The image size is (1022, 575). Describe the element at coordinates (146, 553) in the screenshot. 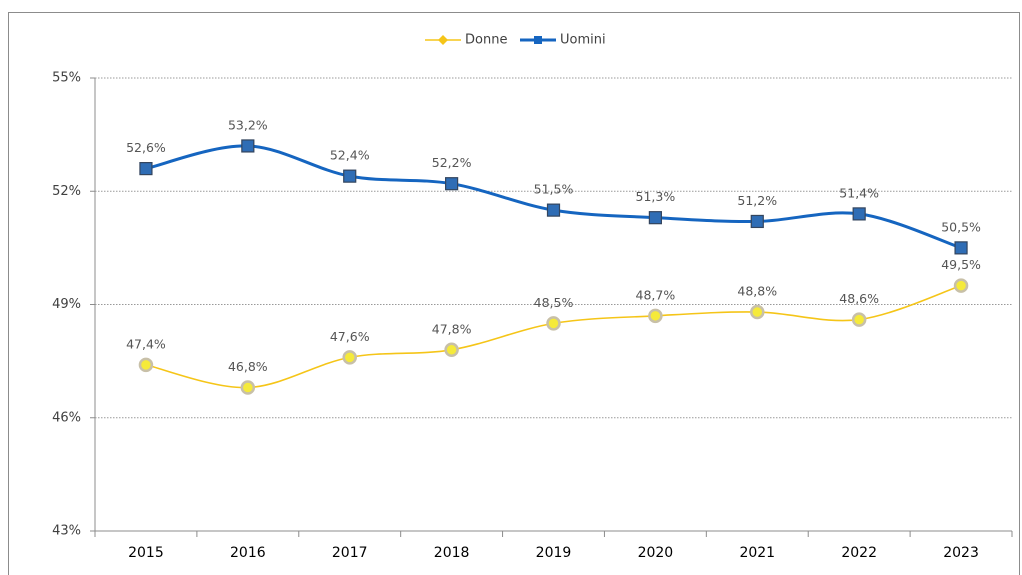

I see `x-tick-label: 2015` at that location.